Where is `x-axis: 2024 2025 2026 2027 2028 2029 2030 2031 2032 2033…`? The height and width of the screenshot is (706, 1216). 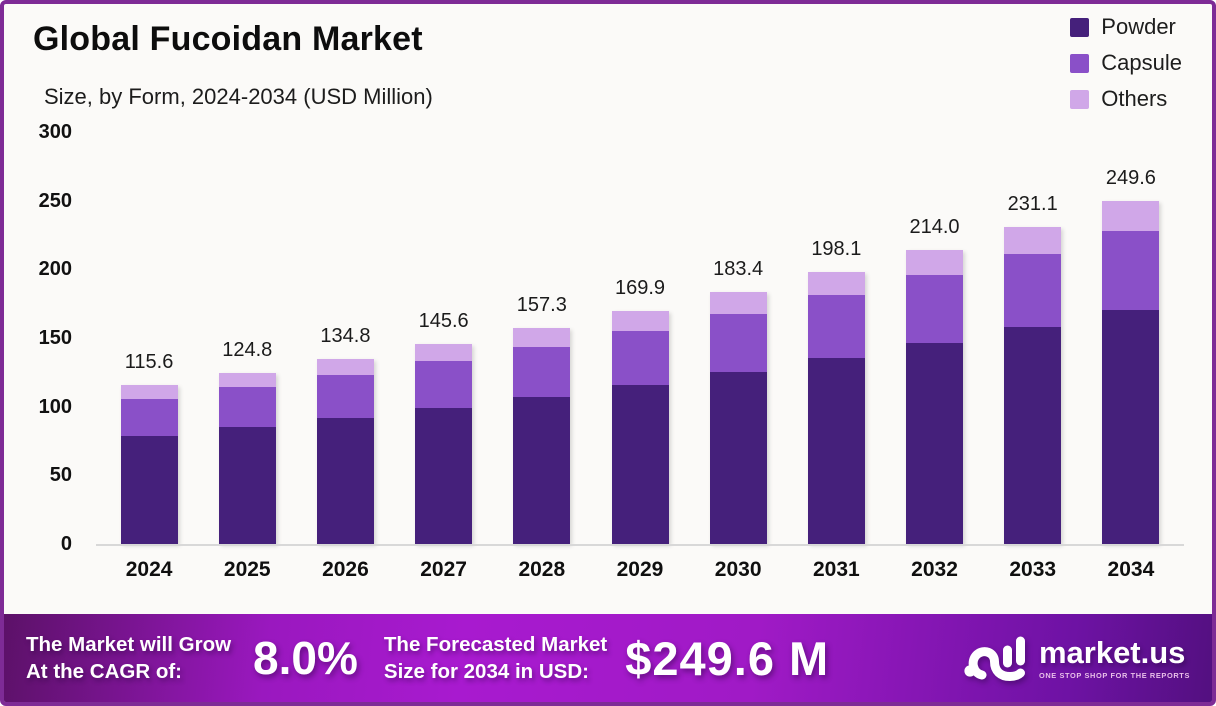
x-axis: 2024 2025 2026 2027 2028 2029 2030 2031 2032 2033… is located at coordinates (640, 574).